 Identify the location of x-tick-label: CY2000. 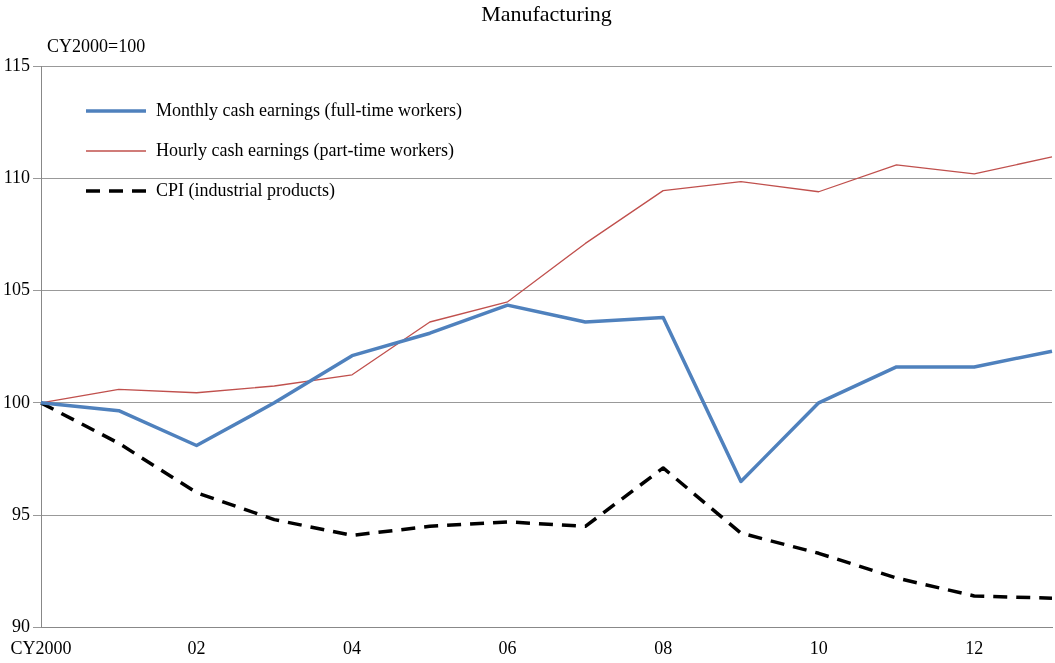
(41, 647).